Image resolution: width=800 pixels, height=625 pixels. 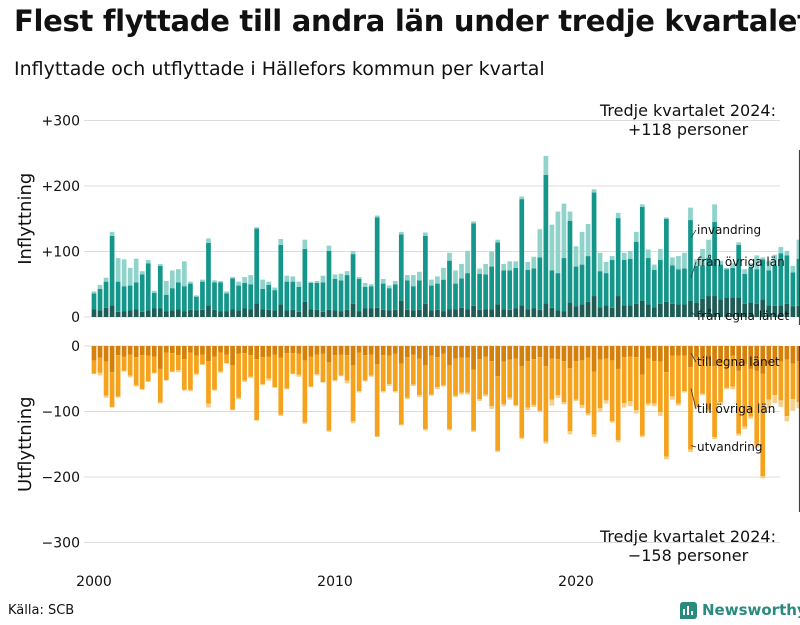 What do you see at coordinates (688, 555) in the screenshot?
I see `callout-bottom-line2: −158 personer` at bounding box center [688, 555].